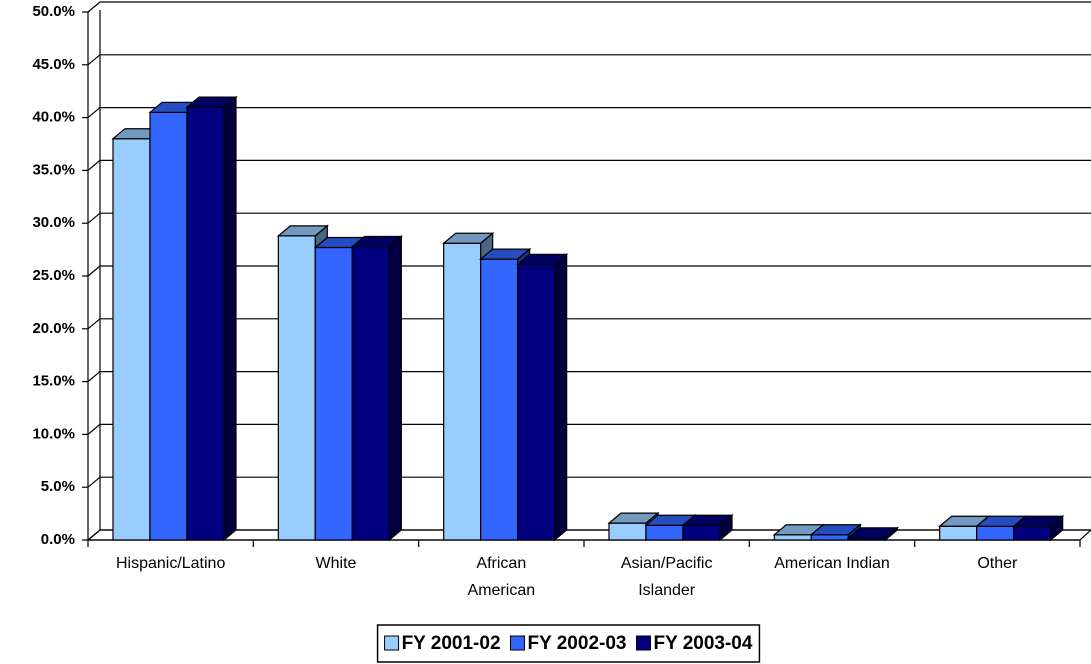 The image size is (1091, 664). I want to click on legend-label: FY 2003-04, so click(702, 643).